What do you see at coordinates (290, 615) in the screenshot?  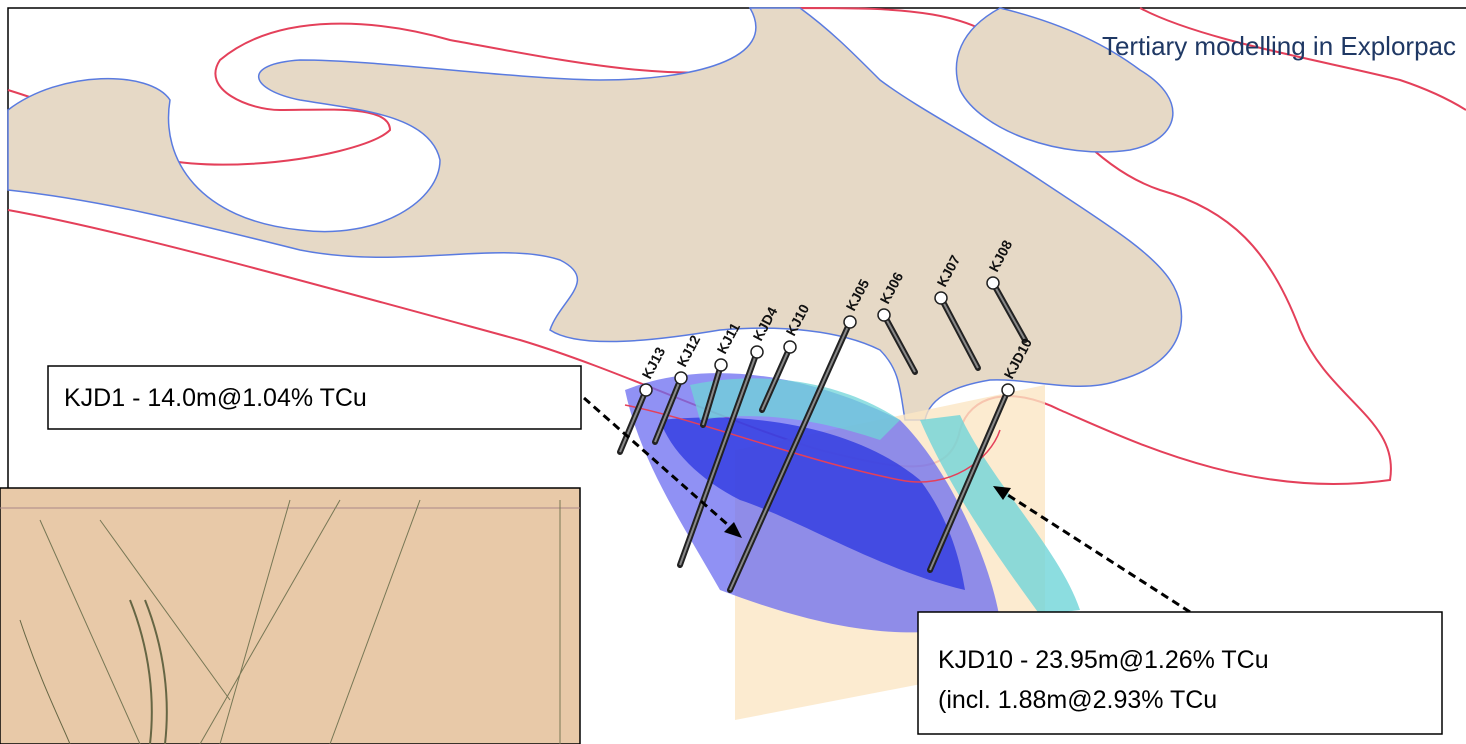 I see `inset-section` at bounding box center [290, 615].